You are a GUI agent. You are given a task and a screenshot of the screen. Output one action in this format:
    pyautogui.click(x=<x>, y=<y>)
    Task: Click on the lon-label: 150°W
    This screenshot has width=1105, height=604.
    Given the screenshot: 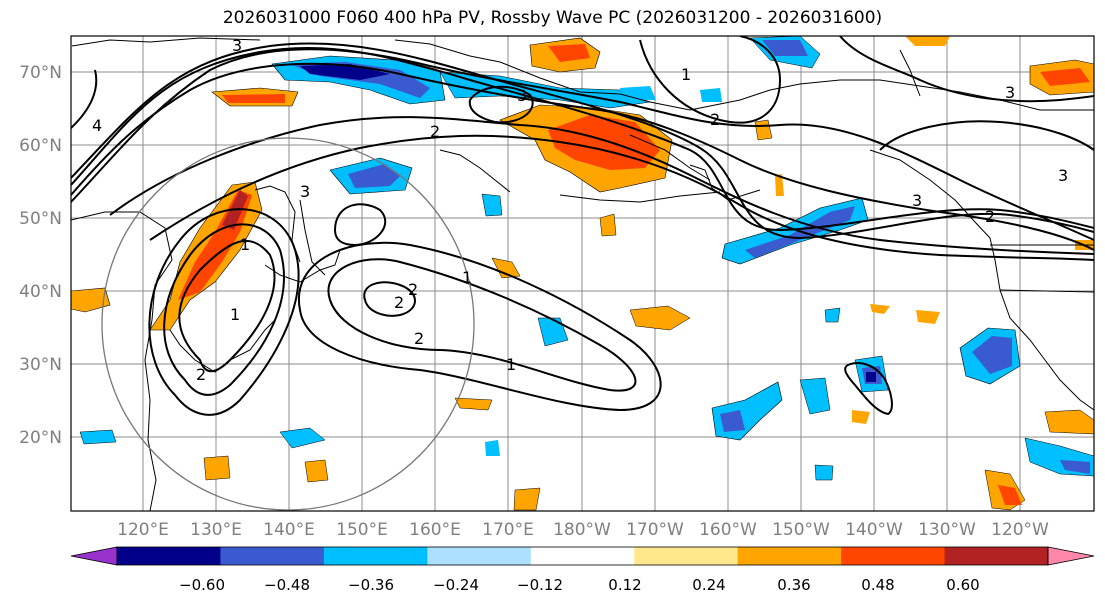 What is the action you would take?
    pyautogui.click(x=801, y=530)
    